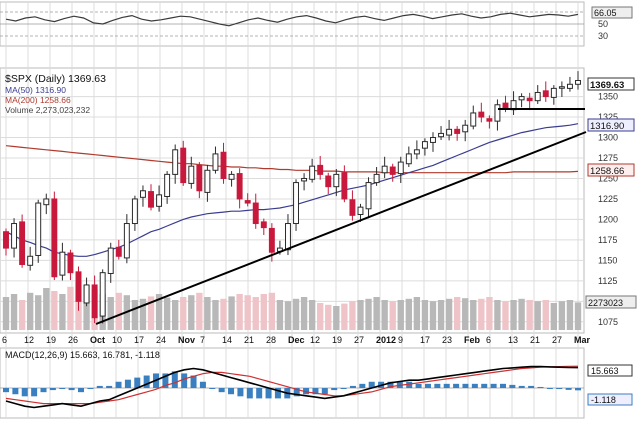 The image size is (640, 425). I want to click on time-tick-label: 23, so click(447, 340).